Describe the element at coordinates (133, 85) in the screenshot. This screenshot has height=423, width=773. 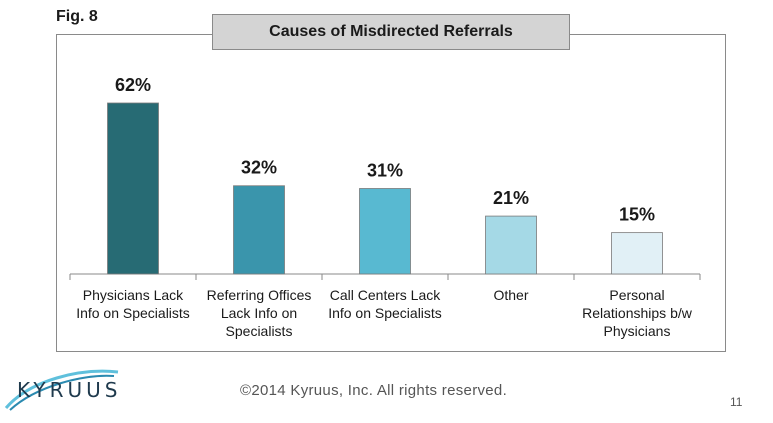
I see `data-label: 62%` at that location.